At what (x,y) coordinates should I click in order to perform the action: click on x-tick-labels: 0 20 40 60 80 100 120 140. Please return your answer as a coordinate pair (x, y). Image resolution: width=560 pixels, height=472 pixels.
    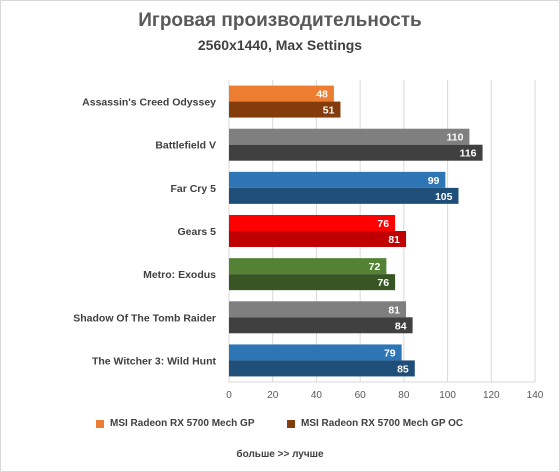
    Looking at the image, I should click on (385, 395).